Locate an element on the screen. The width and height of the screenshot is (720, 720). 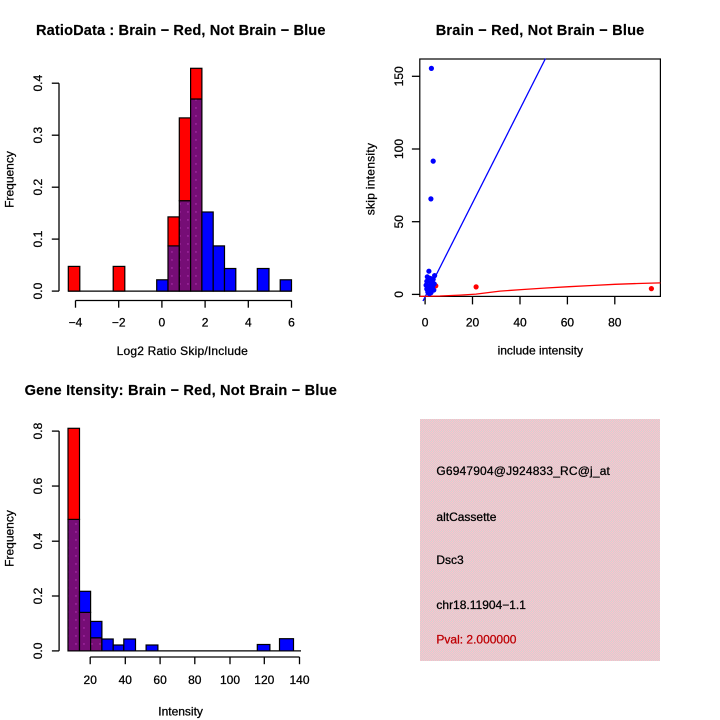
svg-text: Brain − Red, Not Brain − Blue is located at coordinates (540, 31).